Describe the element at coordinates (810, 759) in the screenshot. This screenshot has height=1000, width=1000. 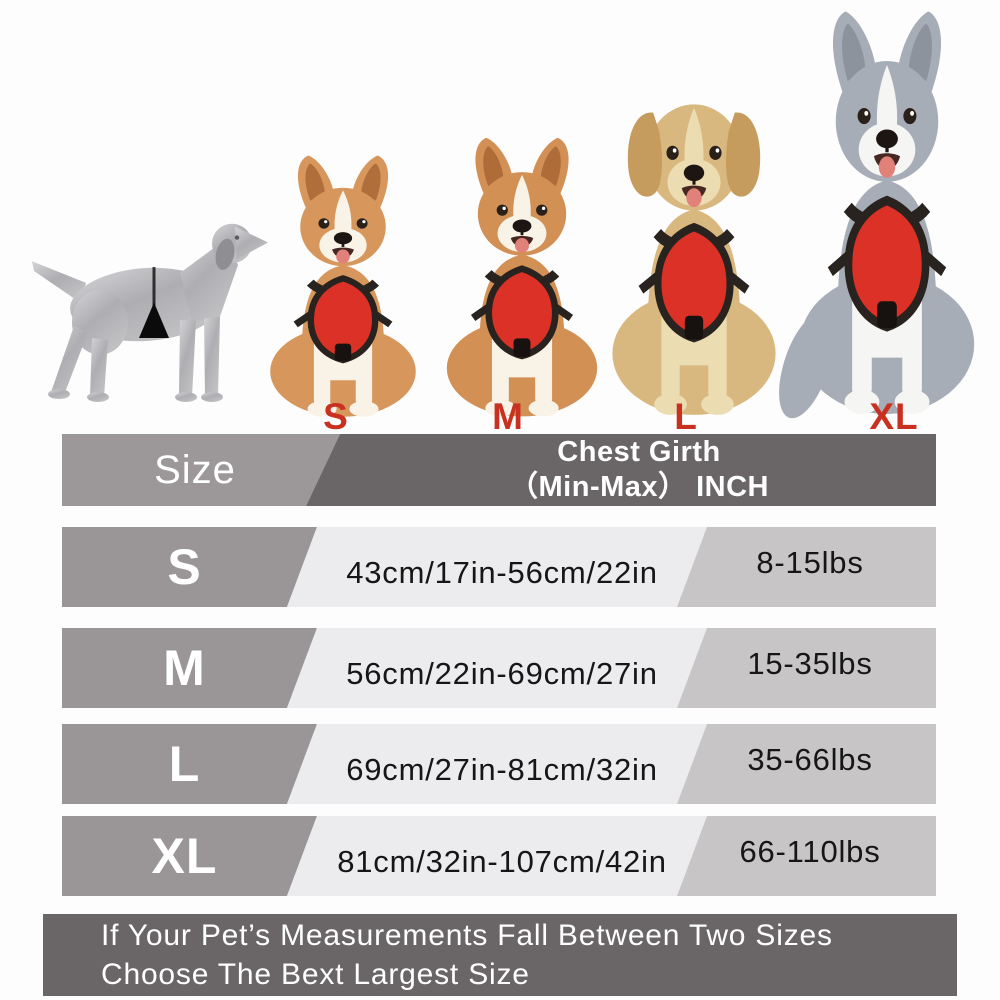
I see `row-l-weight: 35-66lbs` at that location.